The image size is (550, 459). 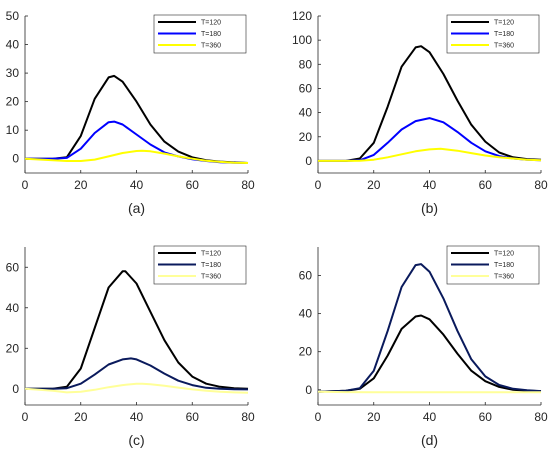 What do you see at coordinates (13, 16) in the screenshot?
I see `y-tick-label: 50` at bounding box center [13, 16].